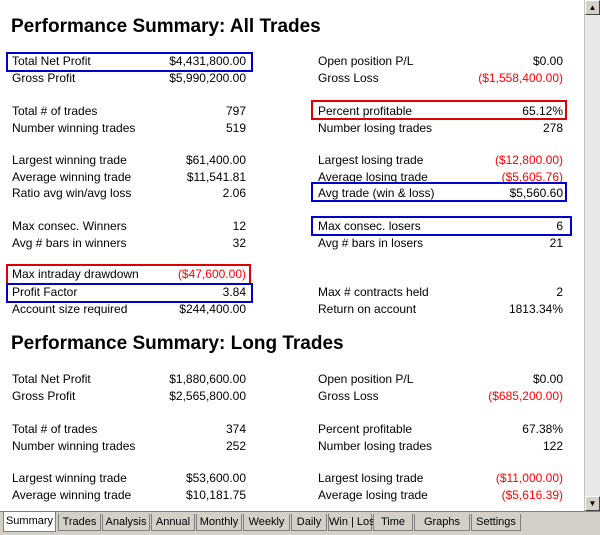  What do you see at coordinates (207, 61) in the screenshot?
I see `stat-value-left: $4,431,800.00` at bounding box center [207, 61].